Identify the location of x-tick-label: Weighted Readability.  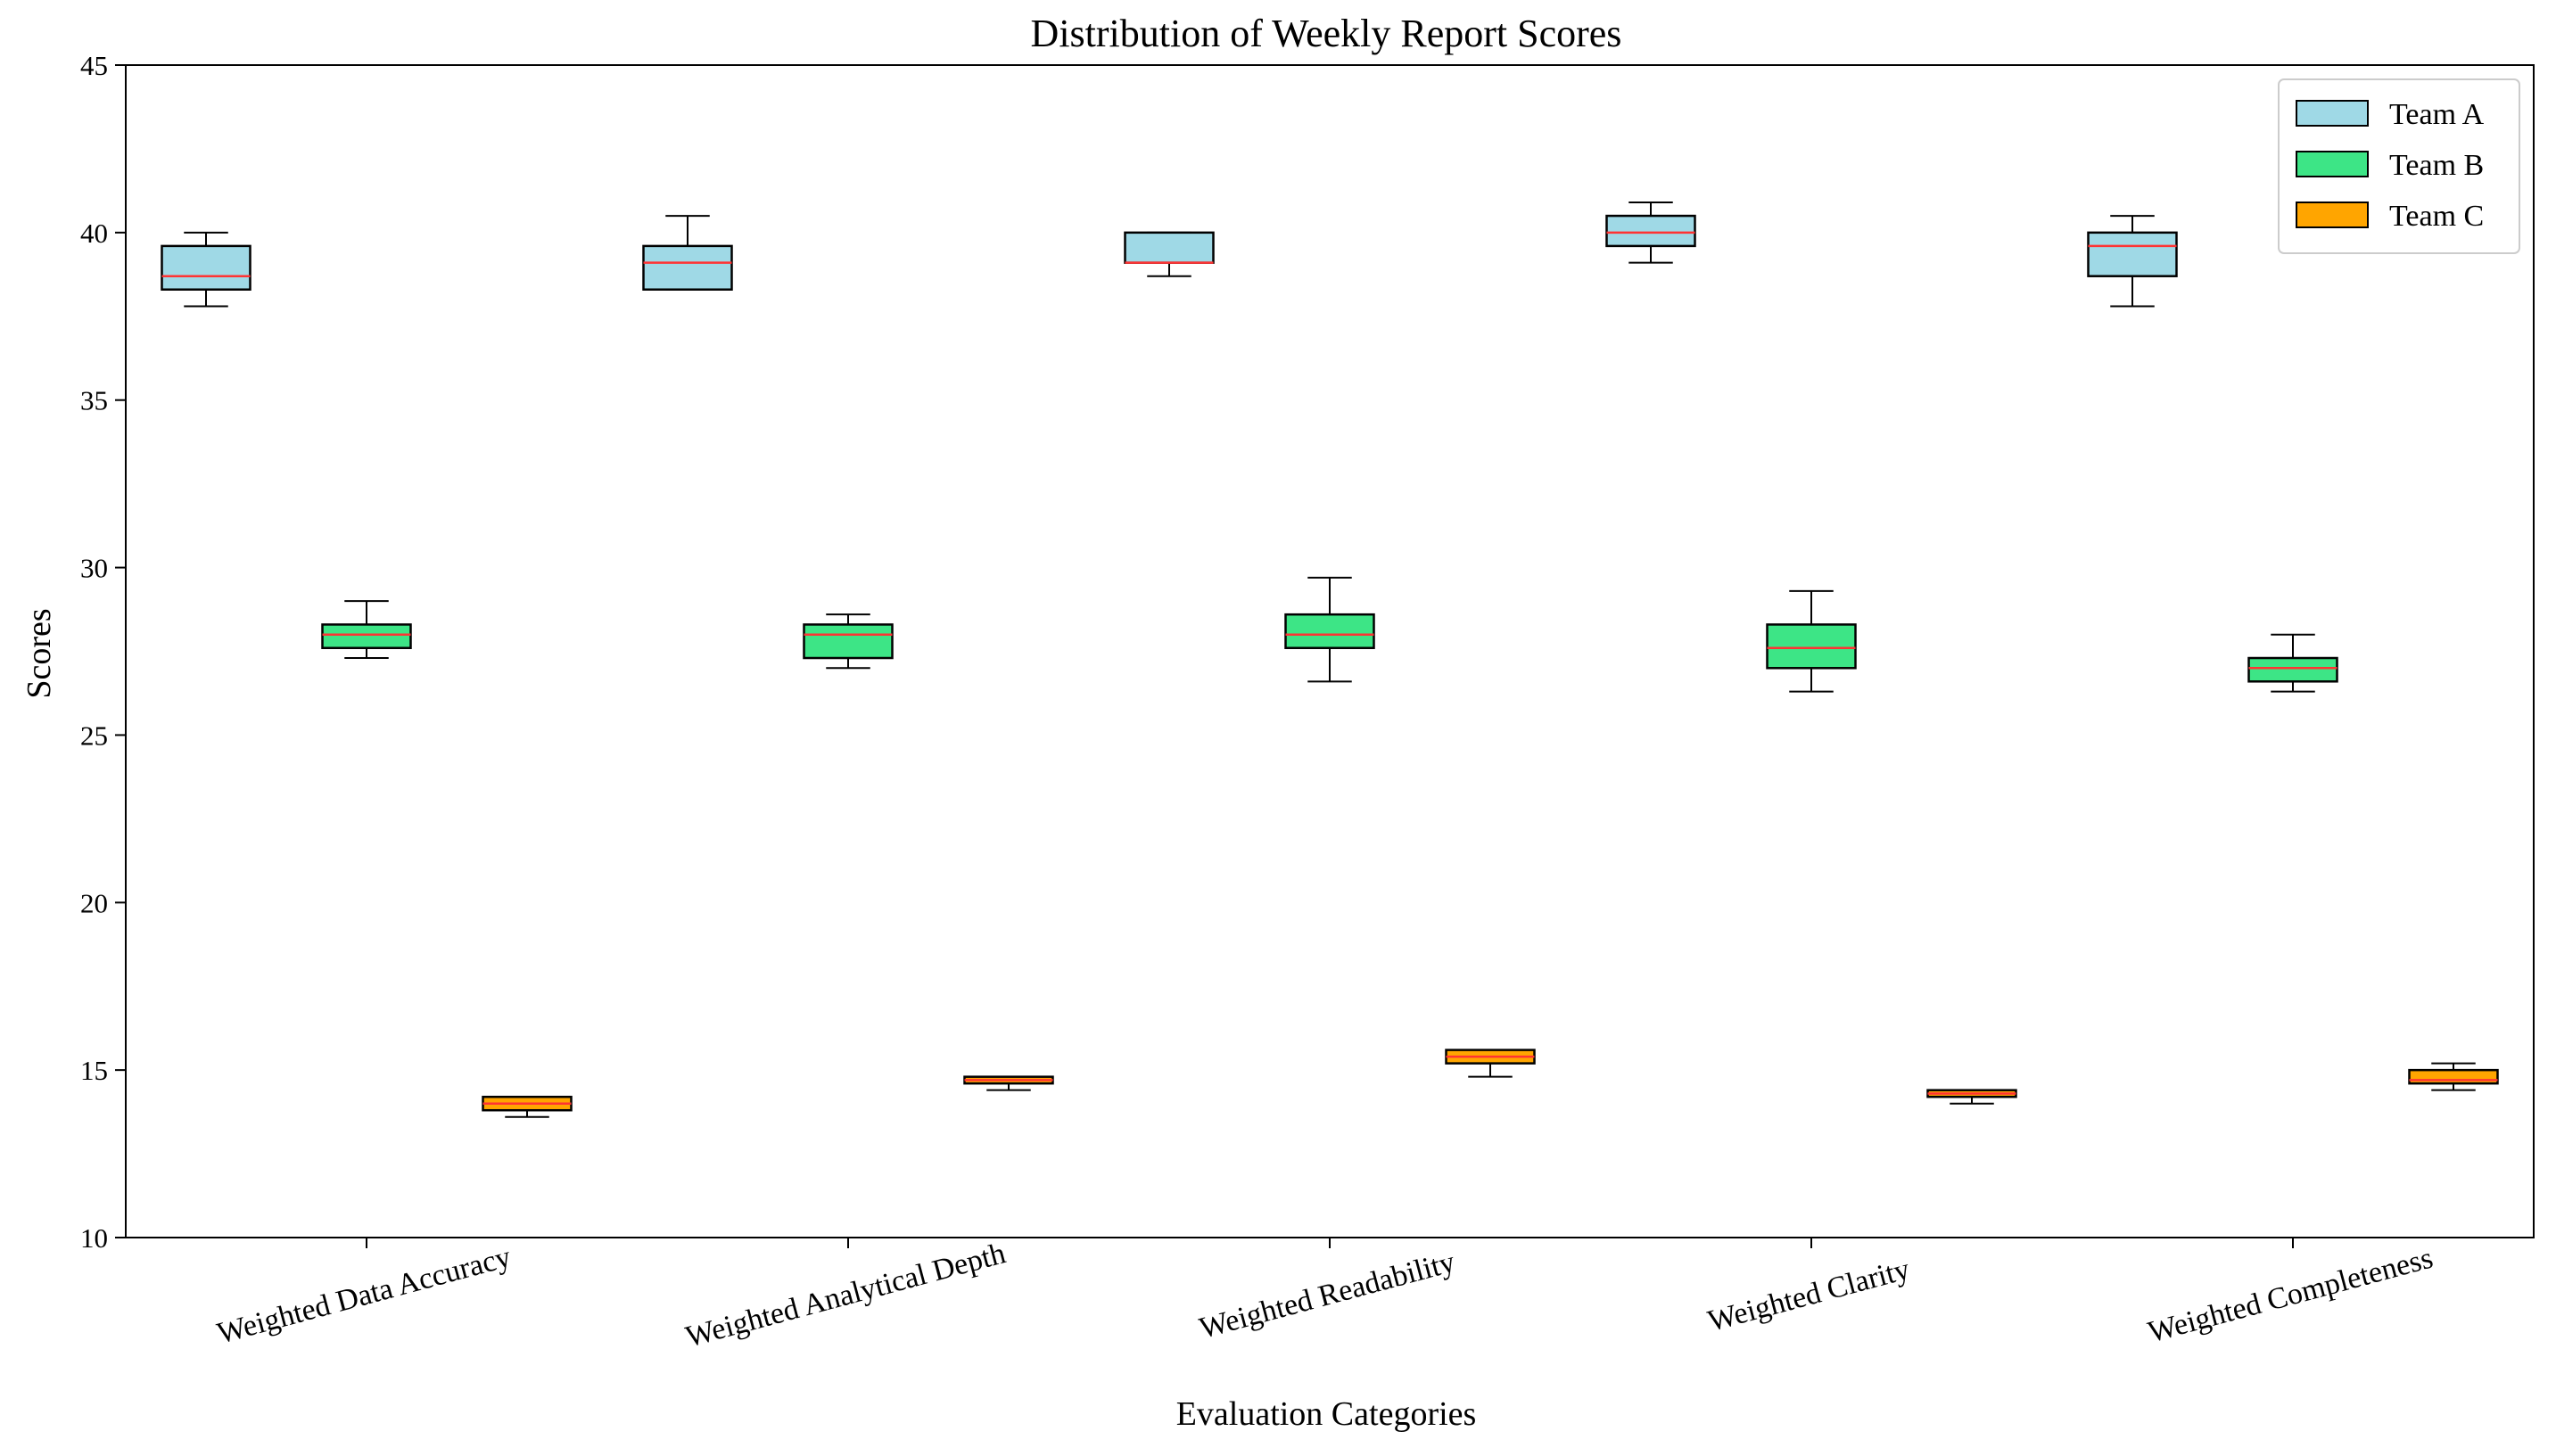
(1327, 1295).